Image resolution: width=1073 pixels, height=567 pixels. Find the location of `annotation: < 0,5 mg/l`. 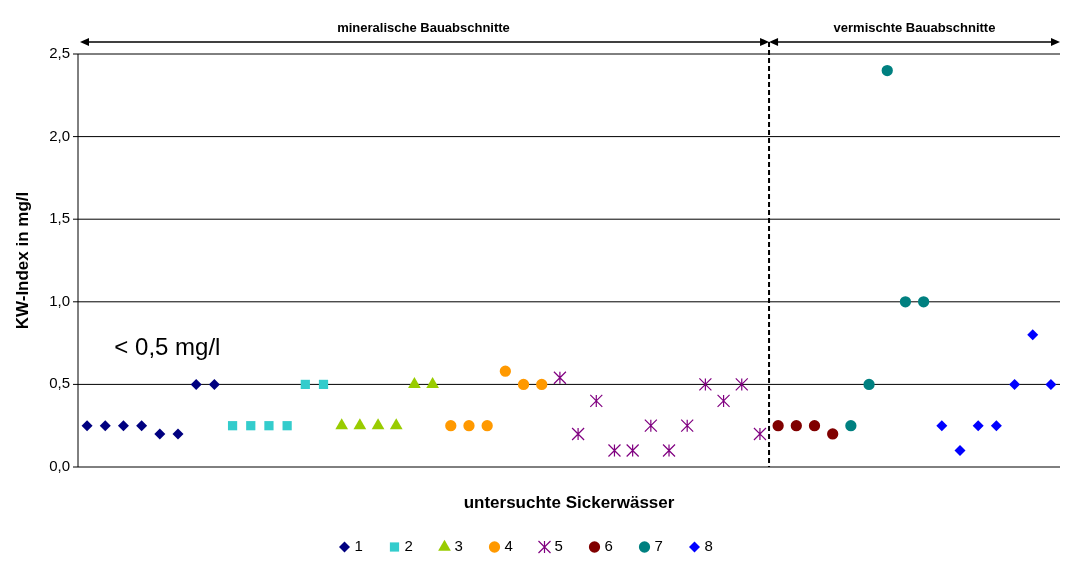

annotation: < 0,5 mg/l is located at coordinates (167, 346).